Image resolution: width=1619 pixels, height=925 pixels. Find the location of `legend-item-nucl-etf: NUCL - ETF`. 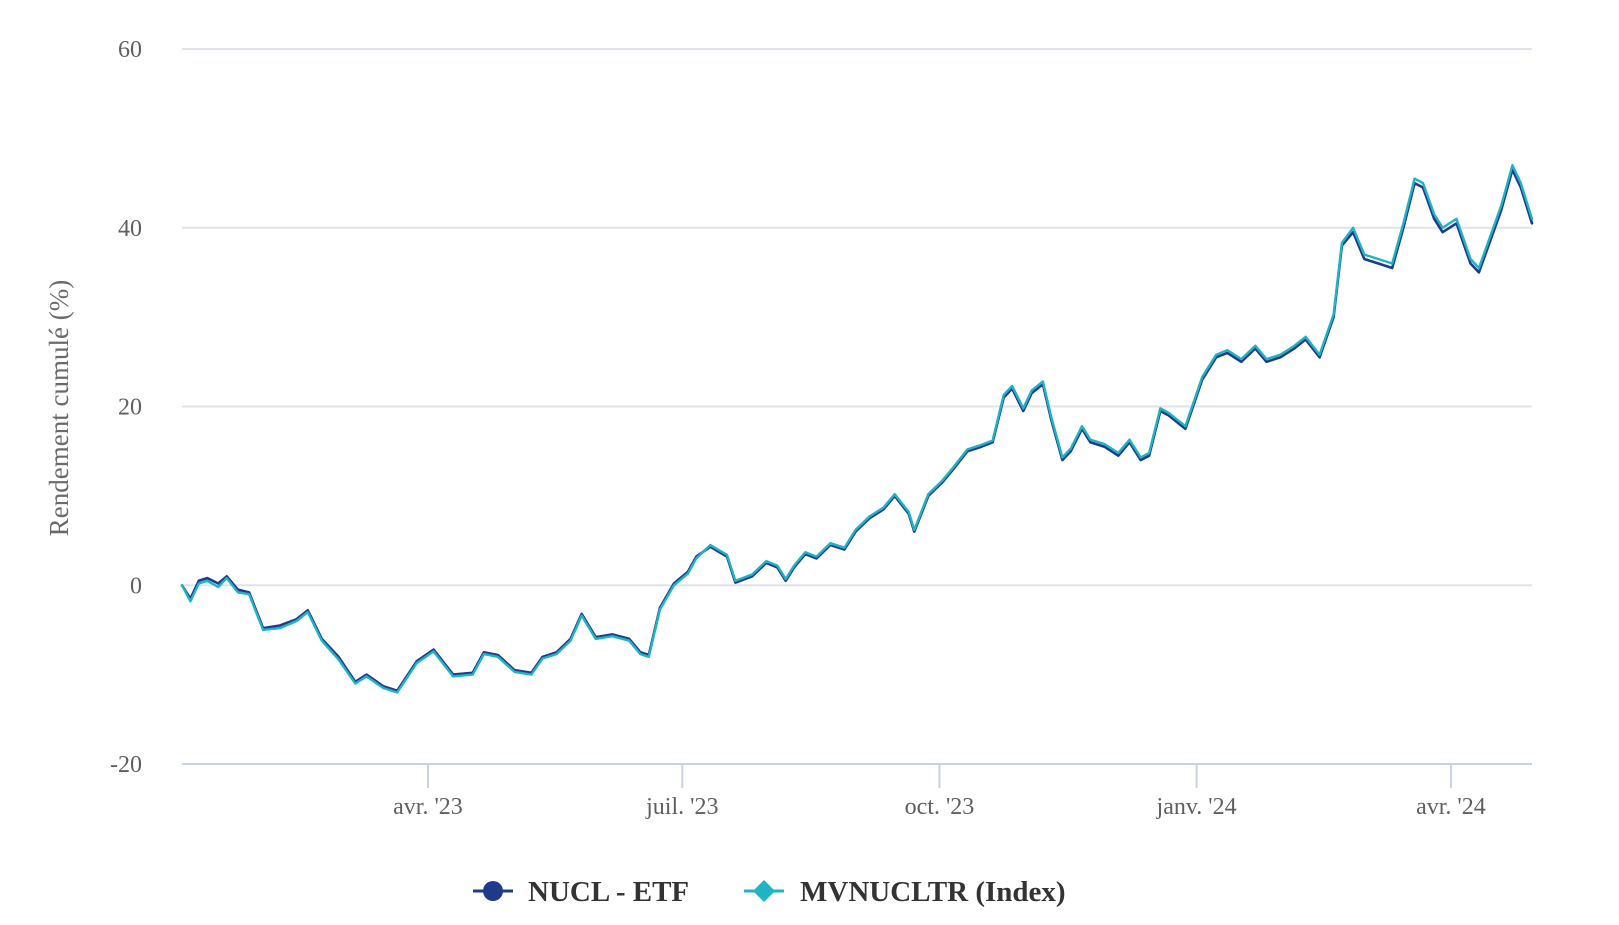

legend-item-nucl-etf: NUCL - ETF is located at coordinates (581, 892).